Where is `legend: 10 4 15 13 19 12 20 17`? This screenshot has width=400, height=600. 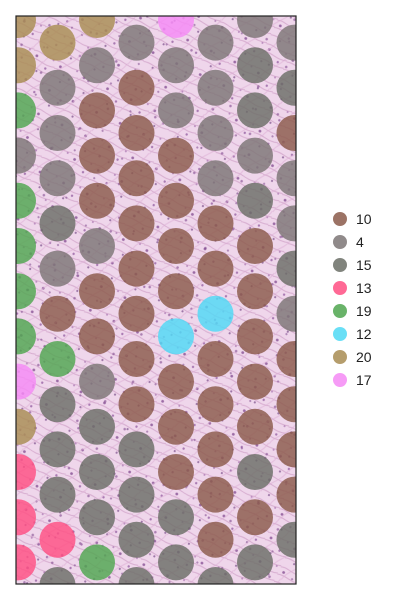 legend: 10 4 15 13 19 12 20 17 is located at coordinates (352, 299).